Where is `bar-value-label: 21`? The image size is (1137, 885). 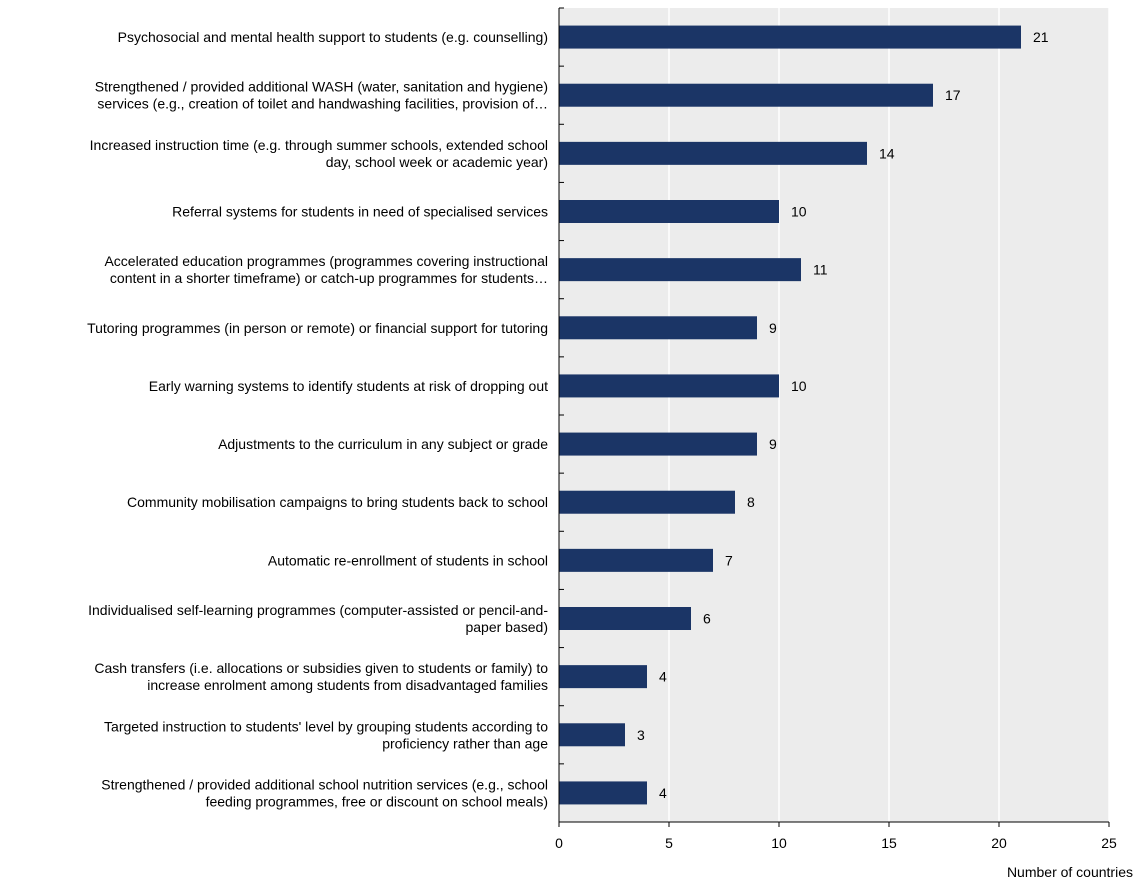 bar-value-label: 21 is located at coordinates (1041, 37).